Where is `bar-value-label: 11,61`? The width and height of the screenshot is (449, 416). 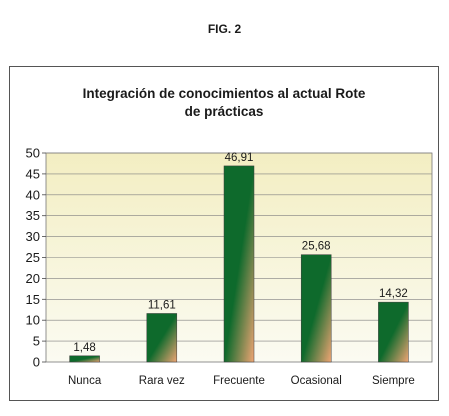
bar-value-label: 11,61 is located at coordinates (162, 305).